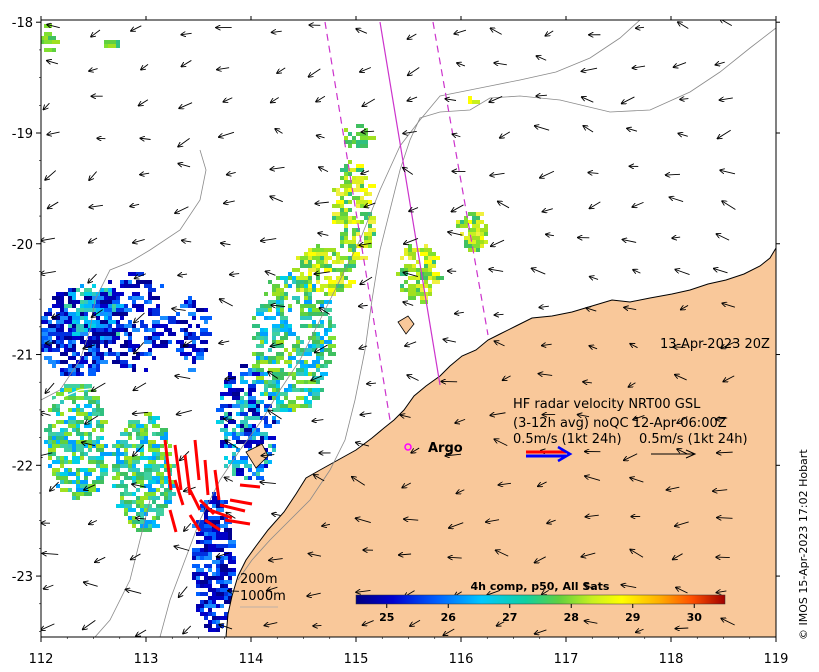  What do you see at coordinates (540, 586) in the screenshot?
I see `colorbar-title: 4h comp, p50, All Sats` at bounding box center [540, 586].